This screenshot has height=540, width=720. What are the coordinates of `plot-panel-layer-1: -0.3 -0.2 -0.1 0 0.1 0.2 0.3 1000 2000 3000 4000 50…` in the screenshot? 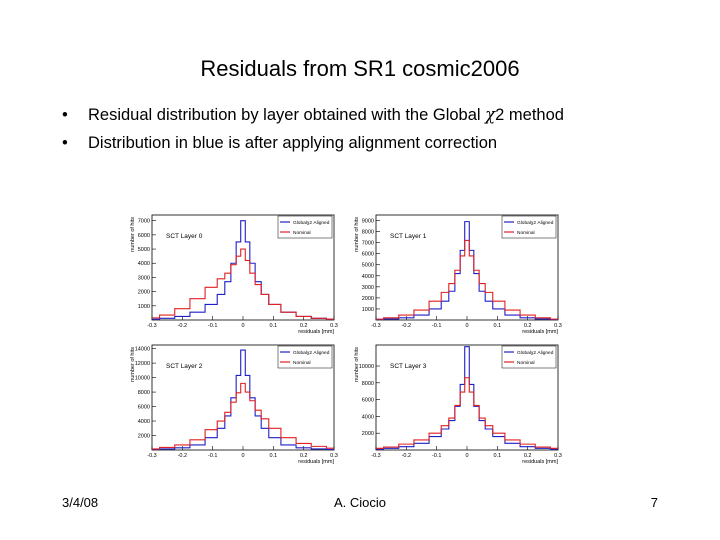 It's located at (458, 274).